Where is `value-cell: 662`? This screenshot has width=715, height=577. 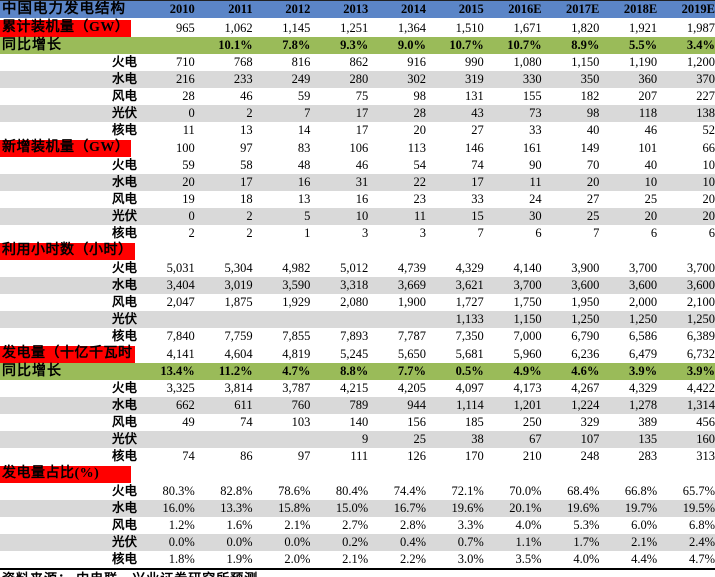
value-cell: 662 is located at coordinates (185, 405).